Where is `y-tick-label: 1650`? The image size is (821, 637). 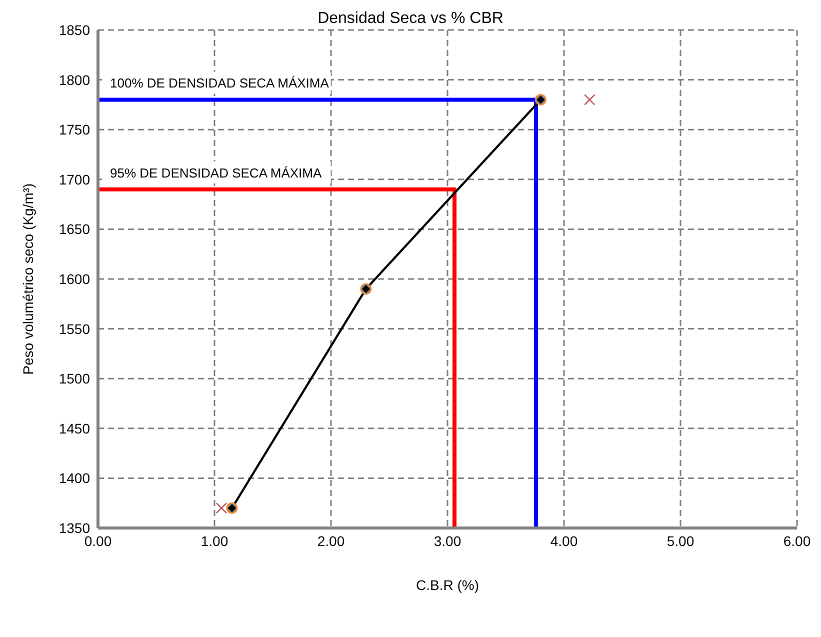 y-tick-label: 1650 is located at coordinates (74, 229).